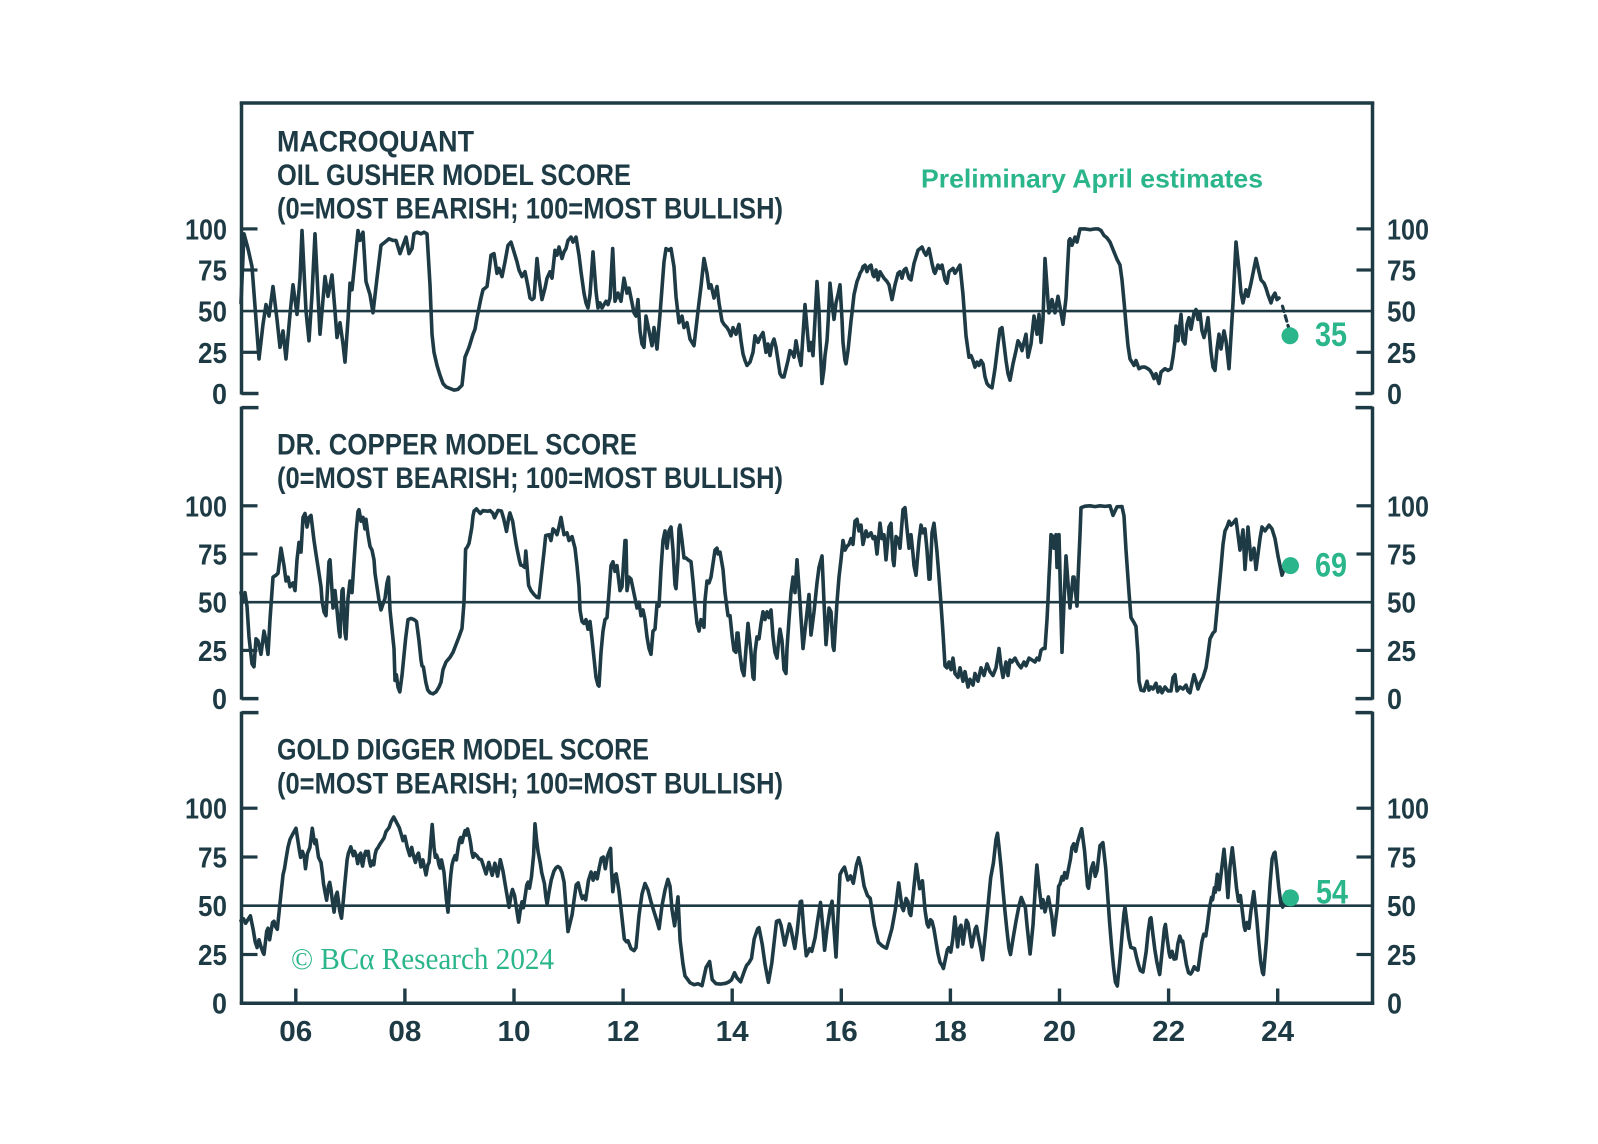 This screenshot has width=1598, height=1144. Describe the element at coordinates (514, 1032) in the screenshot. I see `svg-text: 10` at that location.